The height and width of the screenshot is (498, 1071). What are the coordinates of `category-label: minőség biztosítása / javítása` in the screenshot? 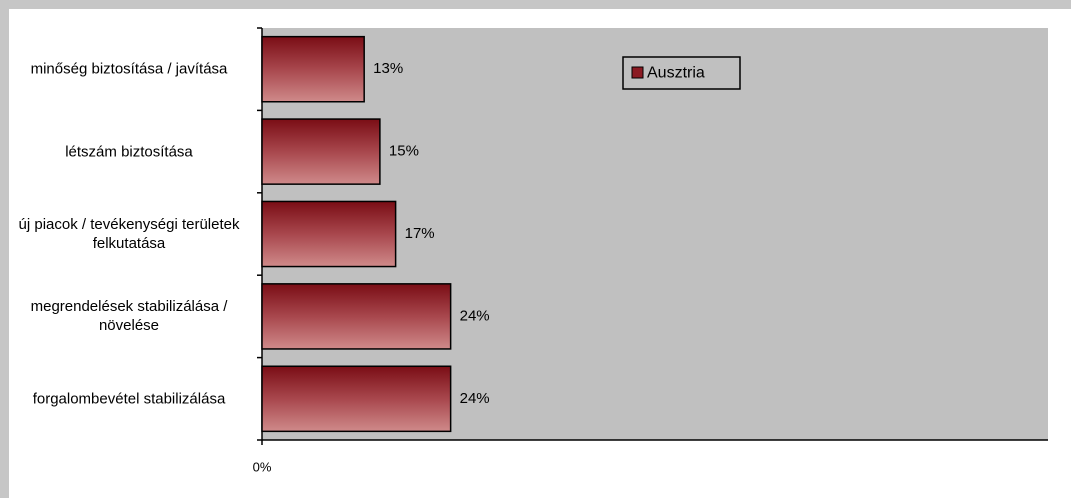 It's located at (129, 69).